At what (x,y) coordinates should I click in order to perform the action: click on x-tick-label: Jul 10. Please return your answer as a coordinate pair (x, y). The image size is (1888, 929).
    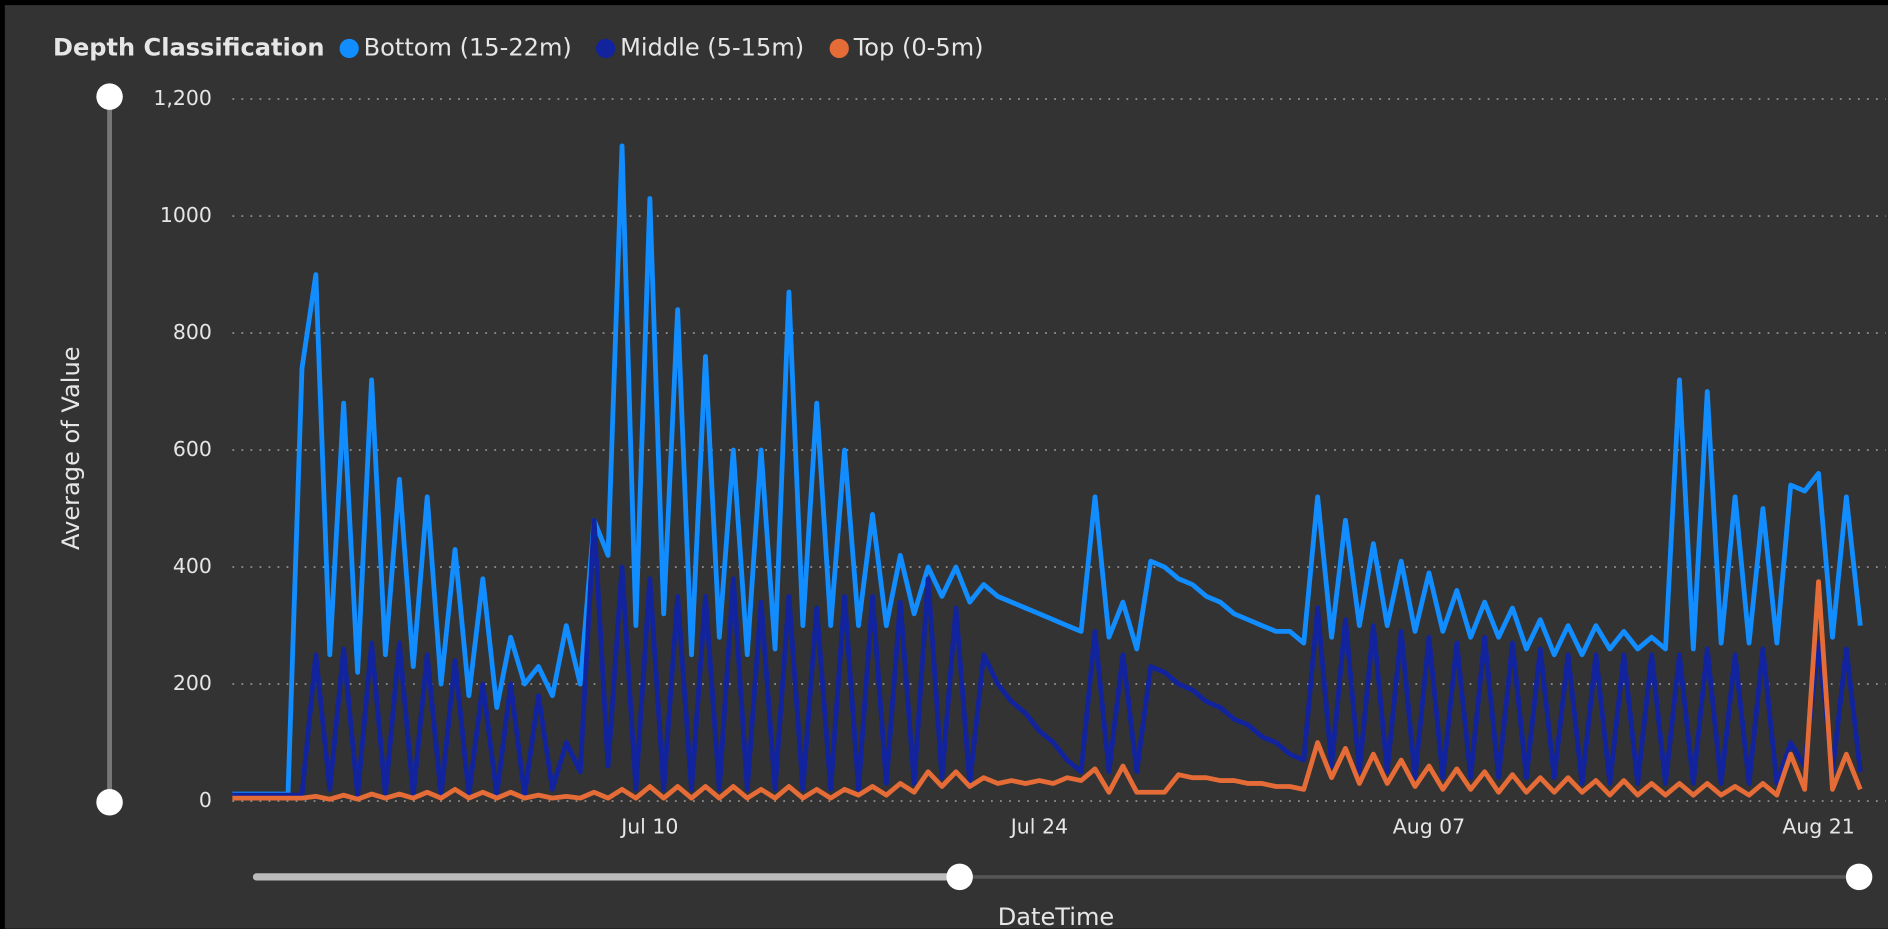
    Looking at the image, I should click on (648, 827).